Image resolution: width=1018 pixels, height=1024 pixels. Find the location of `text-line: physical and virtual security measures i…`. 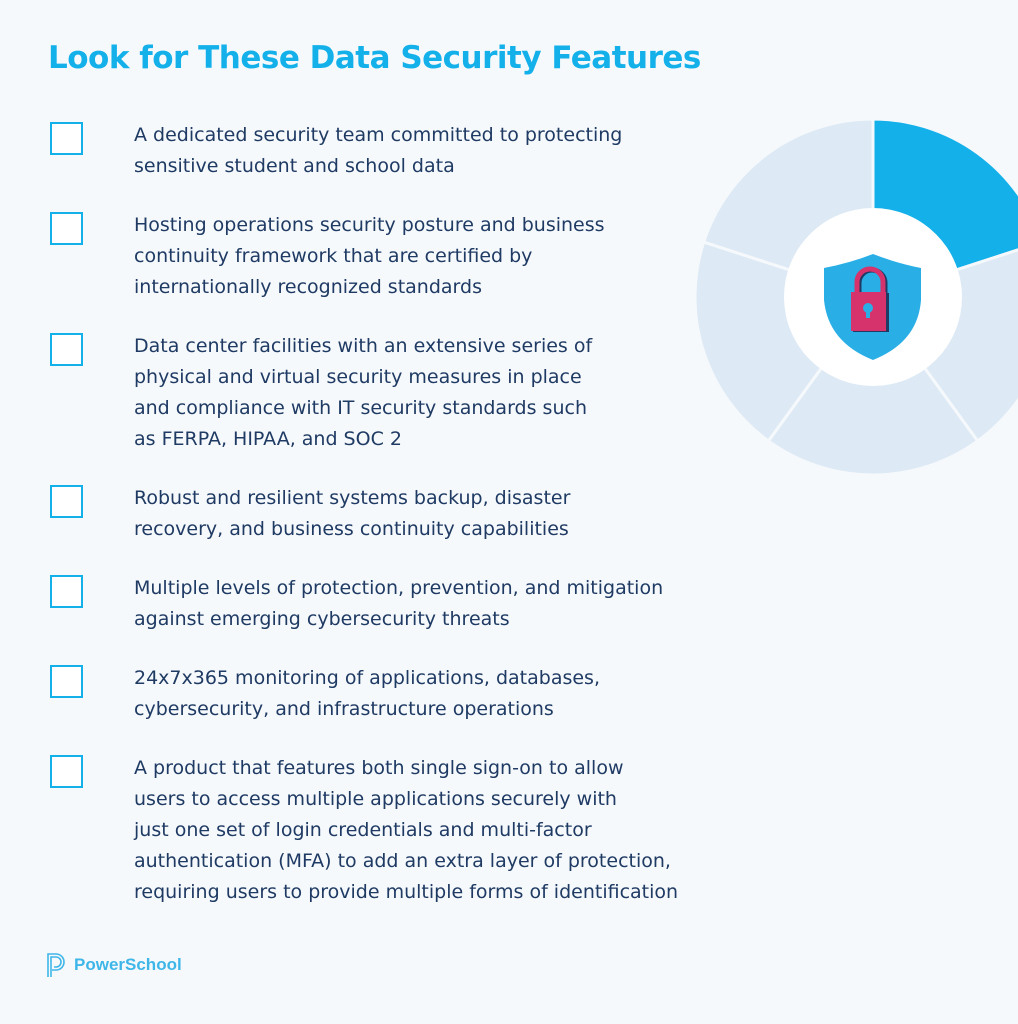

text-line: physical and virtual security measures i… is located at coordinates (358, 377).